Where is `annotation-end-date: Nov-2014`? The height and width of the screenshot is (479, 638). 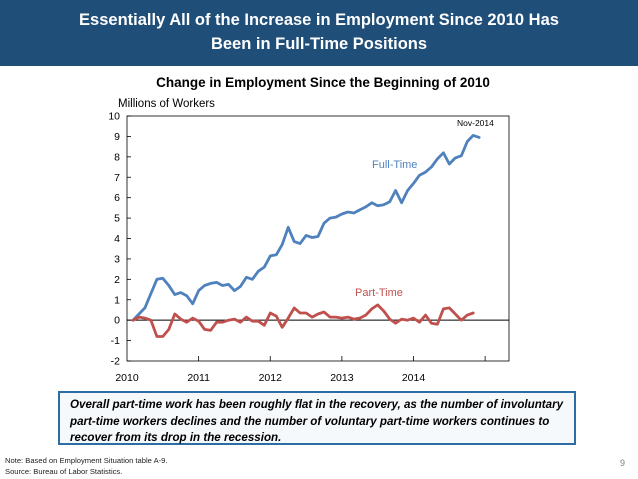
annotation-end-date: Nov-2014 is located at coordinates (475, 123).